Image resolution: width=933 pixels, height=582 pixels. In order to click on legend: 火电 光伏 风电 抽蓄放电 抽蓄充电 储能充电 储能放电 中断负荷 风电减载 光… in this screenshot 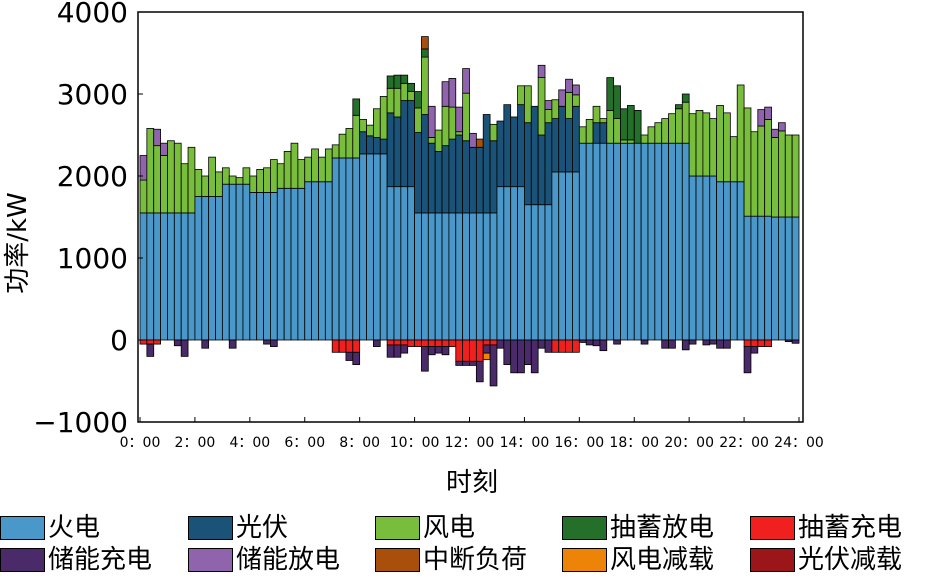, I will do `click(466, 547)`.